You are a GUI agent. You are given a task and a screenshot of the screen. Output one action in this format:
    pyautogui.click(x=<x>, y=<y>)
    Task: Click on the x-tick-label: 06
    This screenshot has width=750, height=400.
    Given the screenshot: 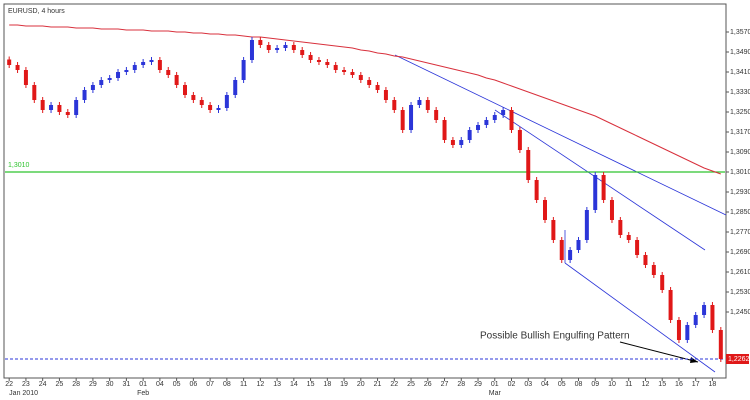 What is the action you would take?
    pyautogui.click(x=193, y=384)
    